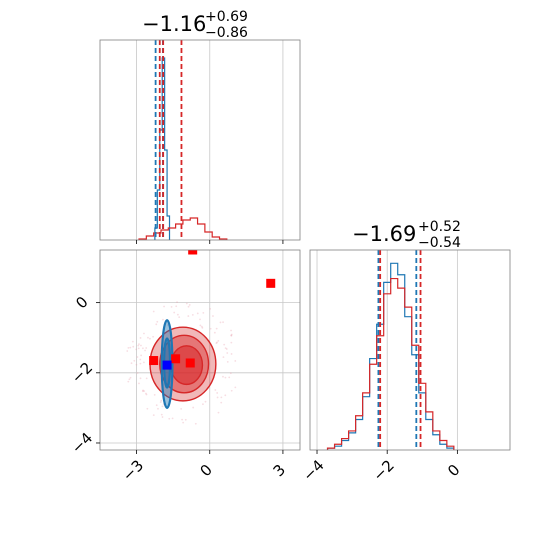  What do you see at coordinates (133, 470) in the screenshot?
I see `panel-bl-xtick-label-0: −3` at bounding box center [133, 470].